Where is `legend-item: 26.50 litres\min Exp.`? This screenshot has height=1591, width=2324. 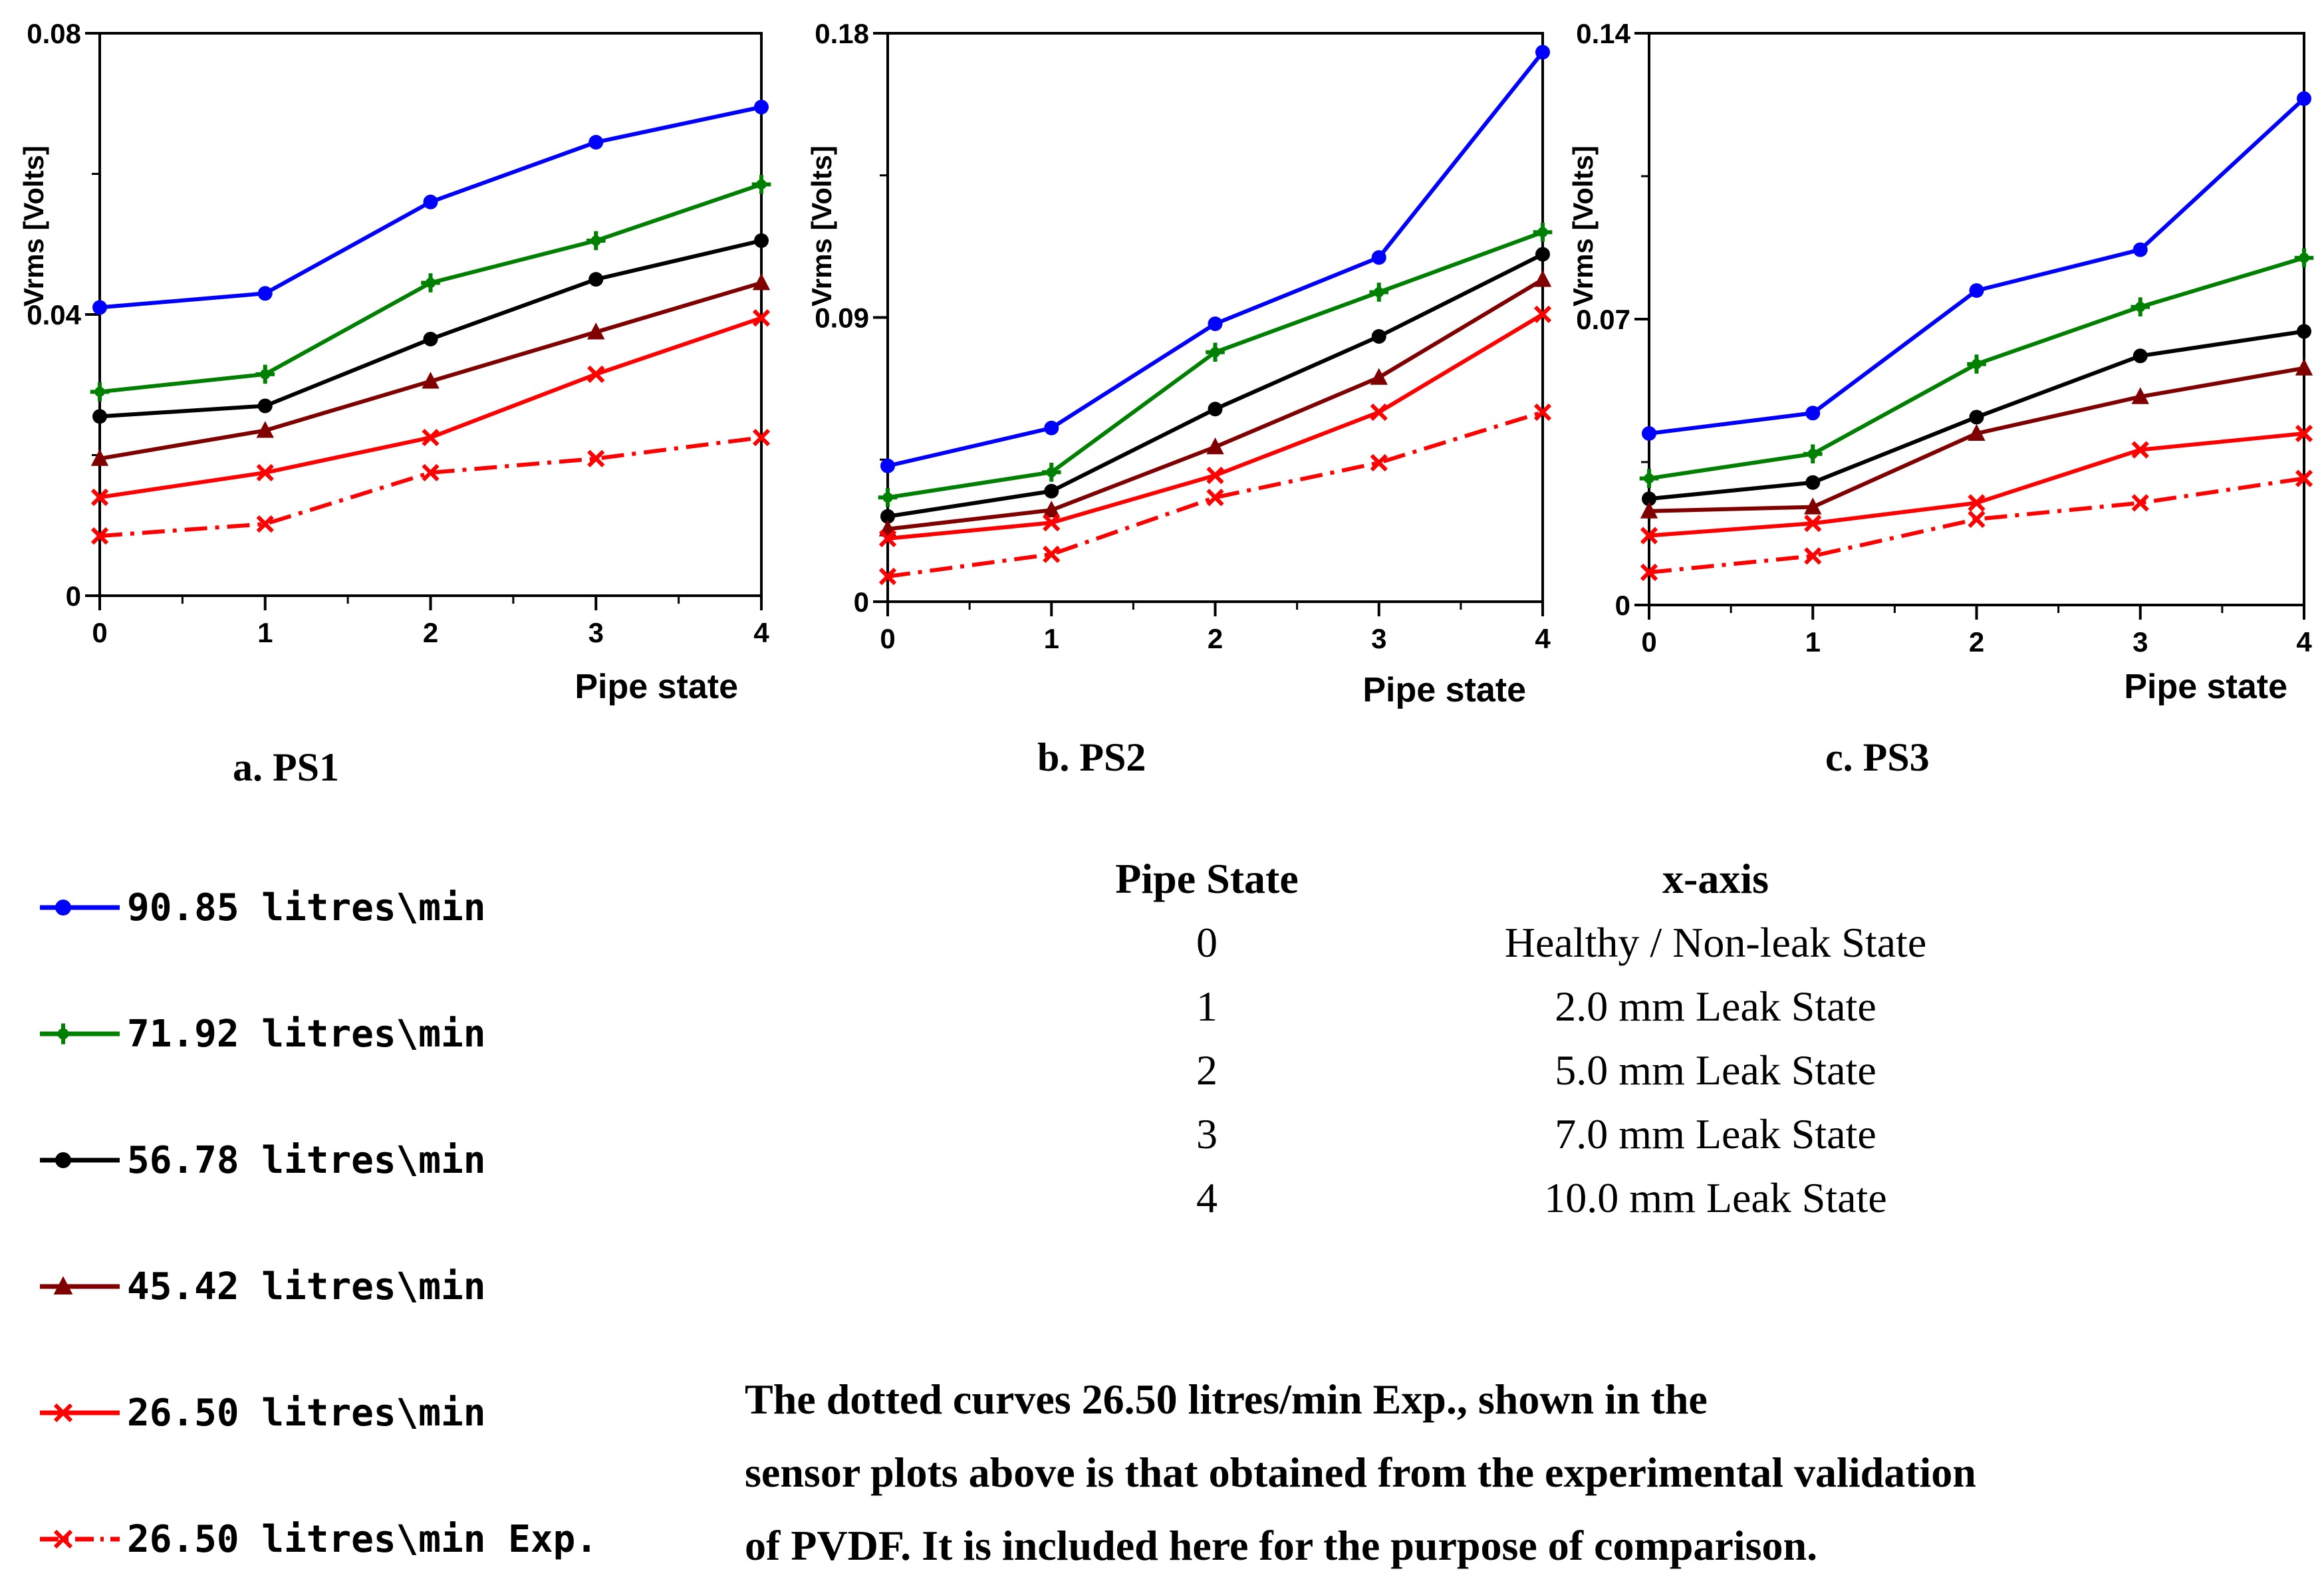
legend-item: 26.50 litres\min Exp. is located at coordinates (317, 1539).